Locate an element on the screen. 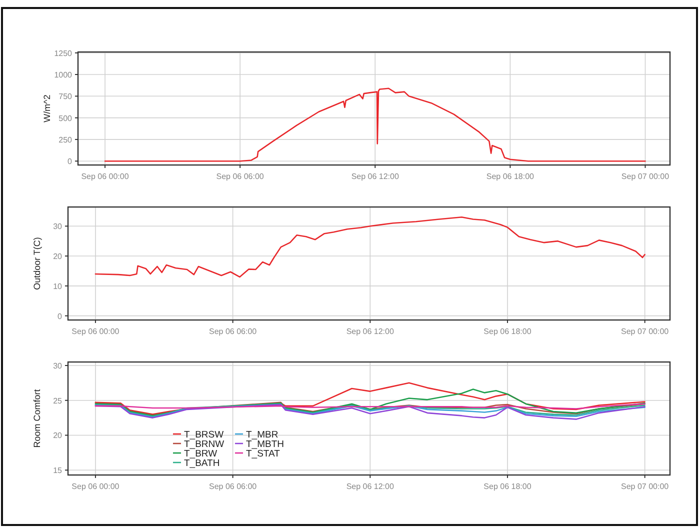 Image resolution: width=700 pixels, height=528 pixels. y-axis-title: Room Comfort is located at coordinates (37, 418).